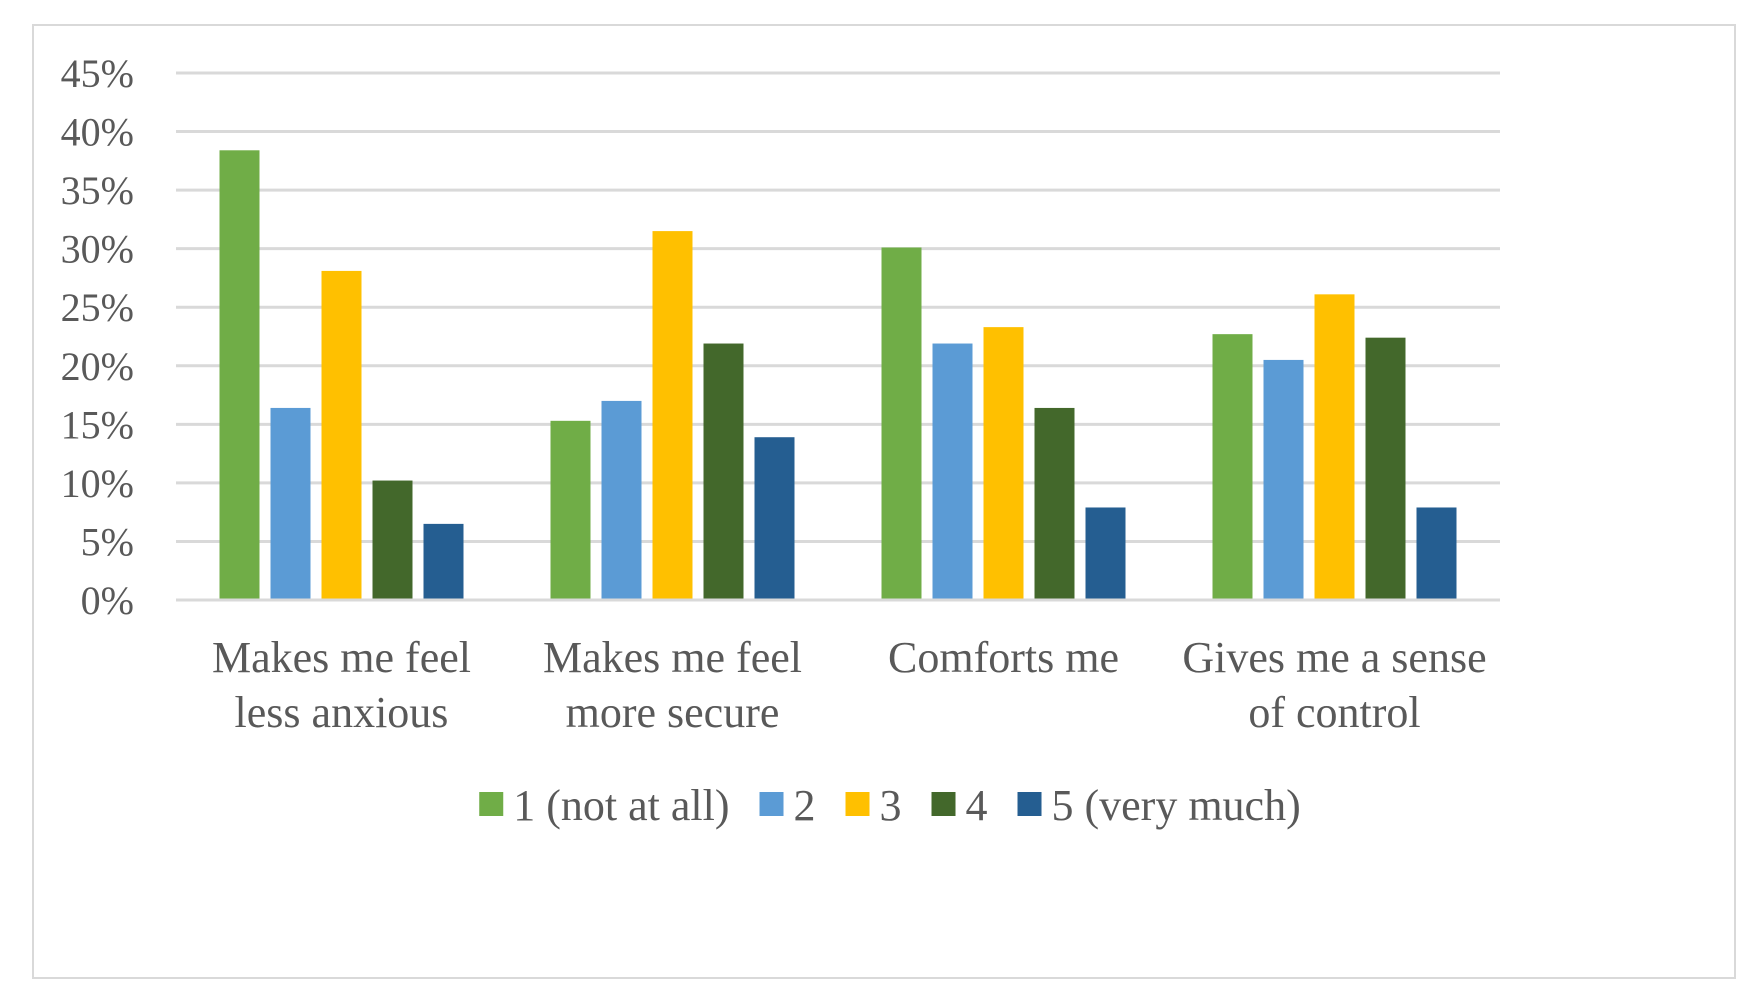  Describe the element at coordinates (97, 73) in the screenshot. I see `y-tick-label: 45%` at that location.